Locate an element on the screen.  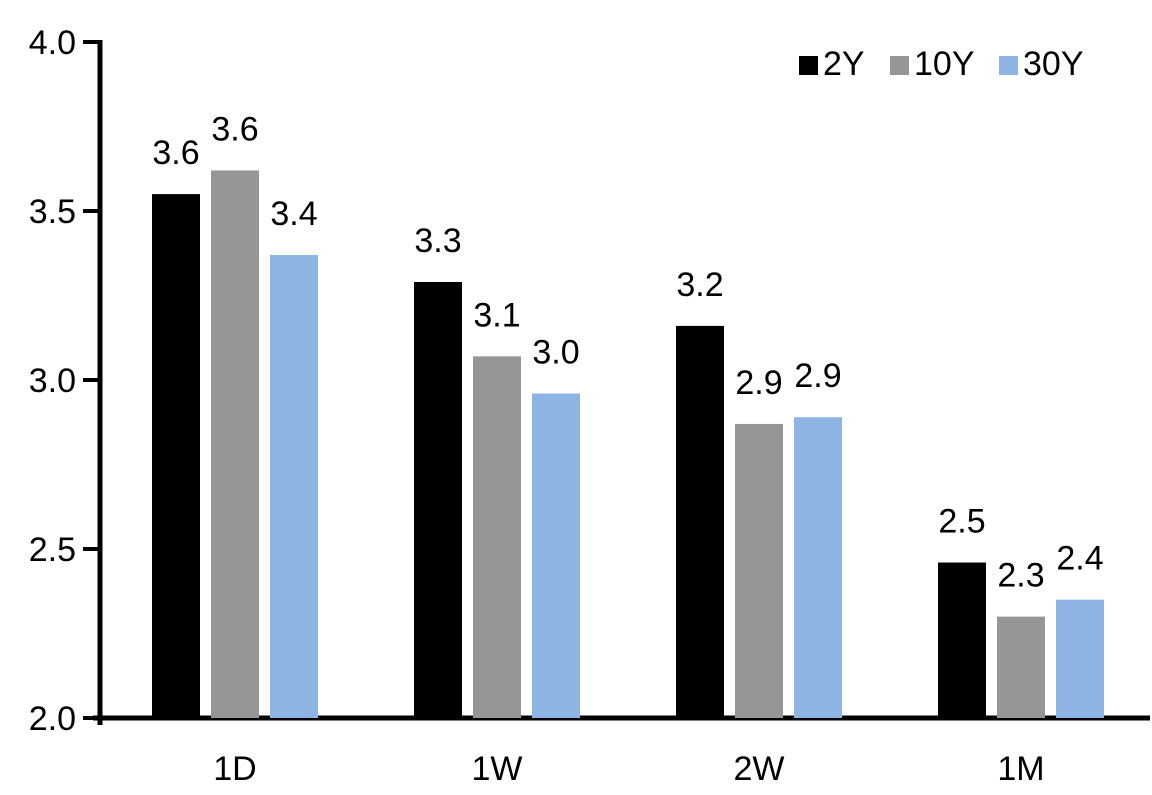
value-label-10Y-1M: 2.3 is located at coordinates (1020, 576).